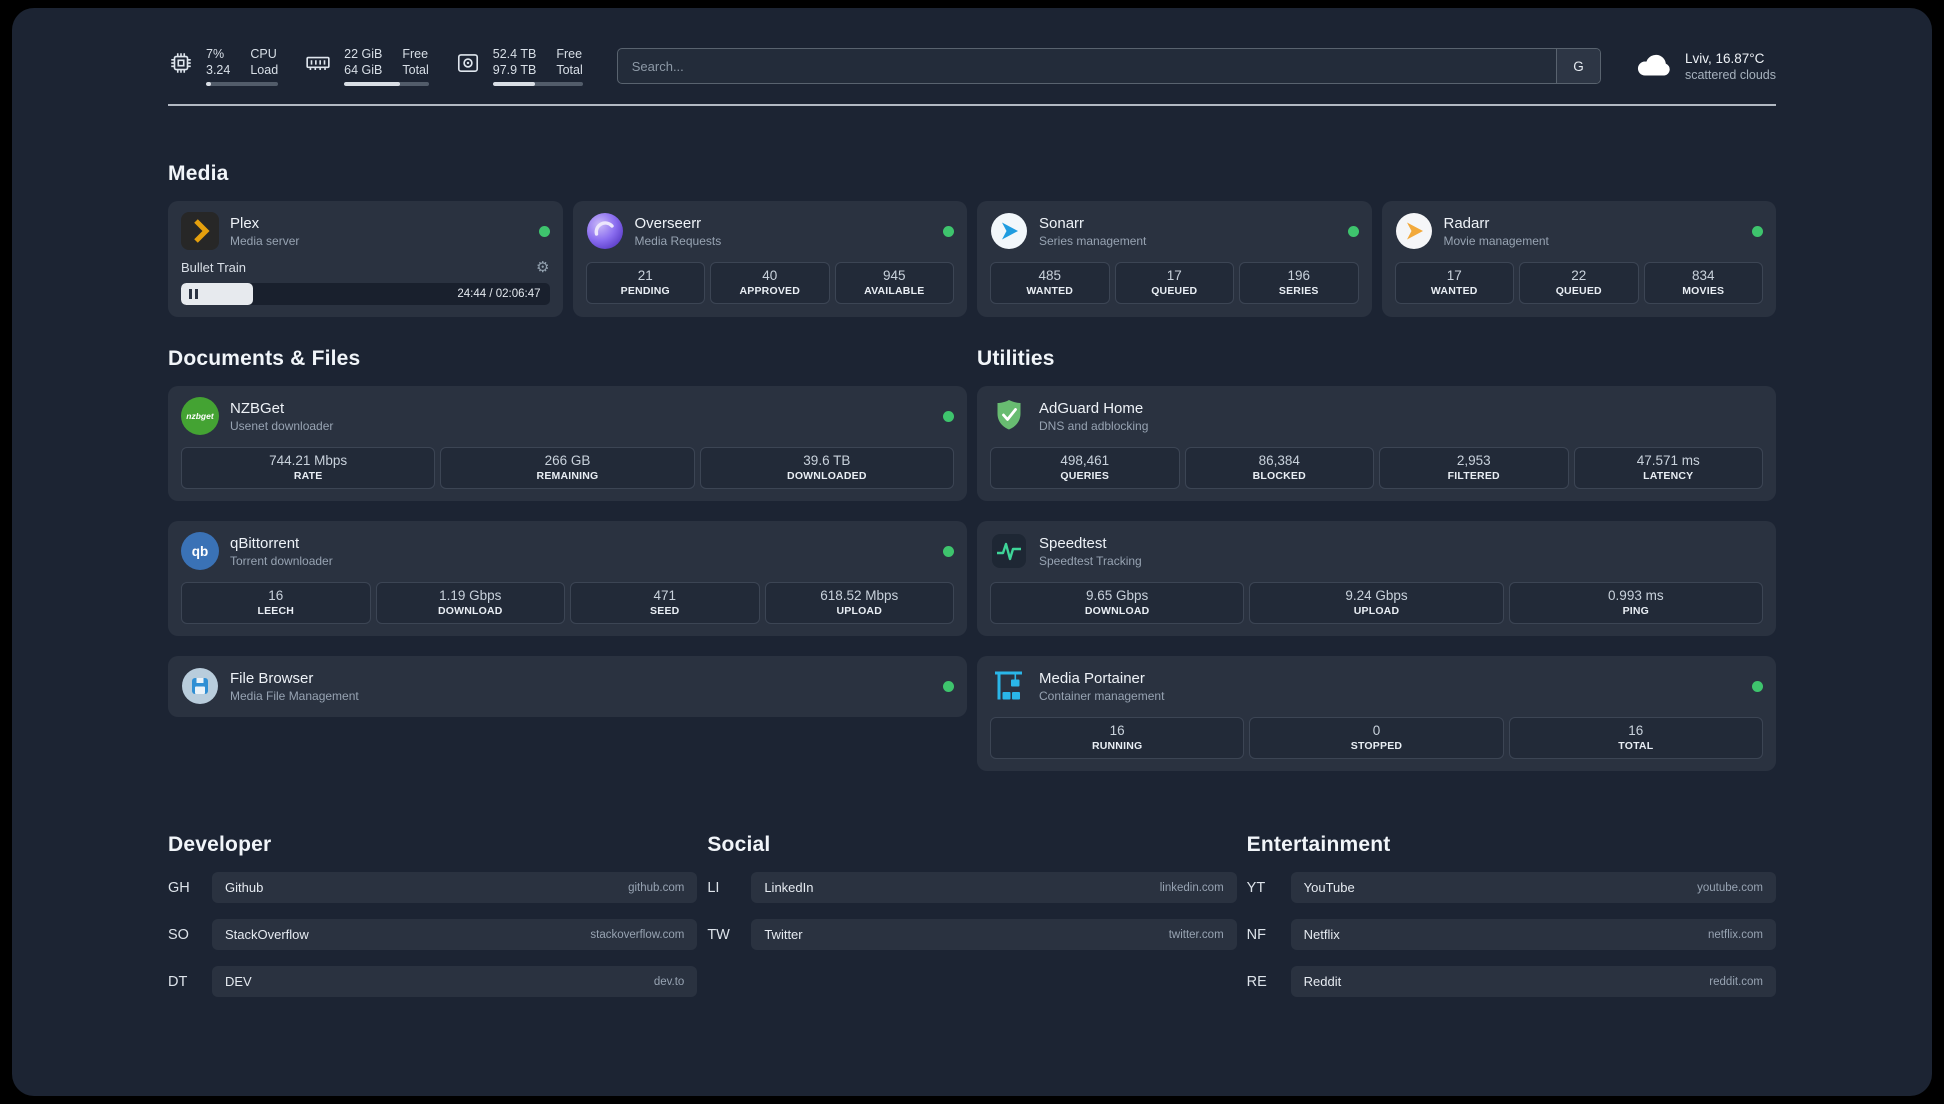 The image size is (1944, 1104). I want to click on bookmark-url: github.com, so click(656, 887).